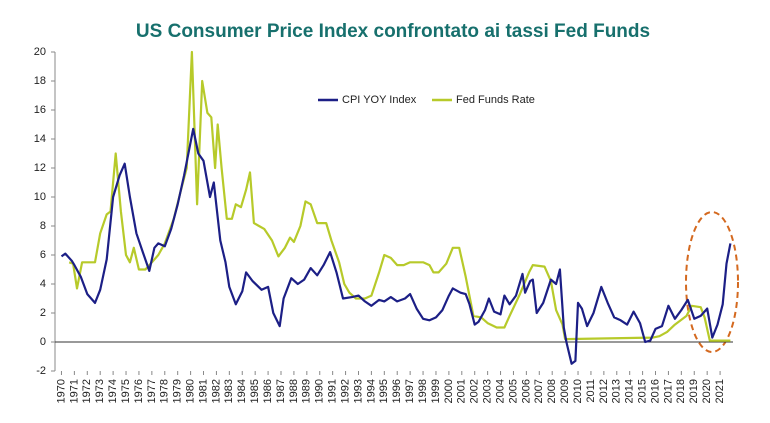  I want to click on legend-label: CPI YOY Index, so click(379, 100).